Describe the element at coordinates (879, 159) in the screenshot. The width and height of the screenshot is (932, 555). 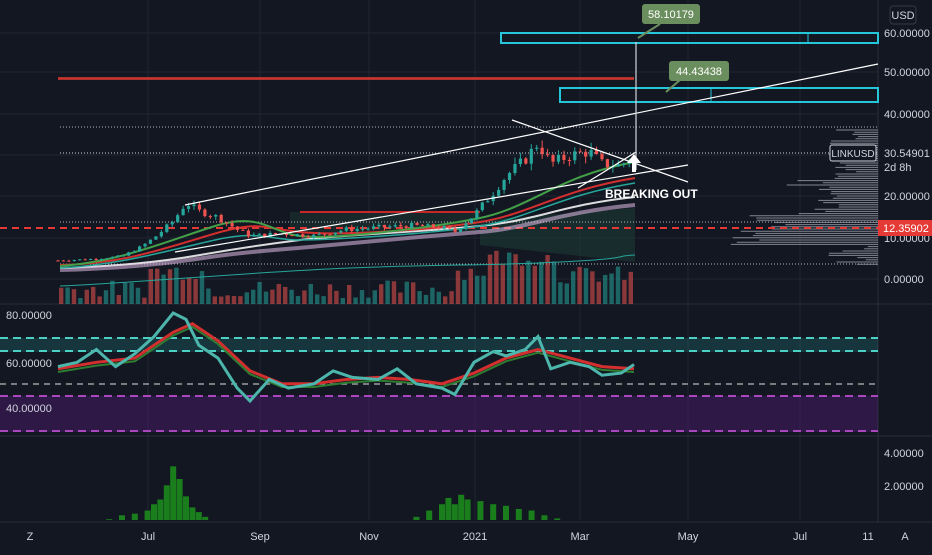
I see `symbol-price-tag: LINKUSD 30.54901 2d 8h` at that location.